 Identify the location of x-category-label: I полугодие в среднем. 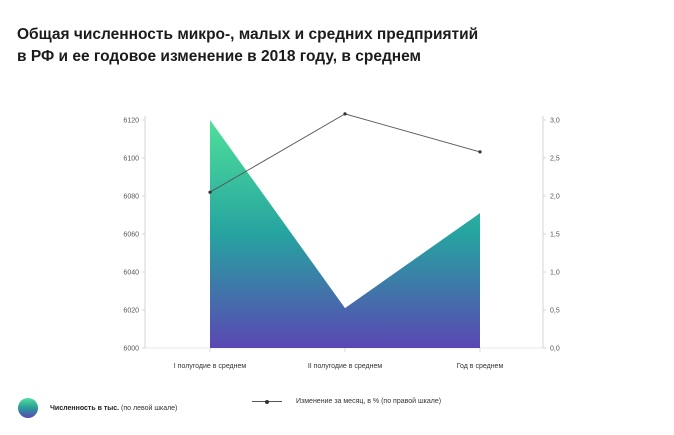
(210, 366).